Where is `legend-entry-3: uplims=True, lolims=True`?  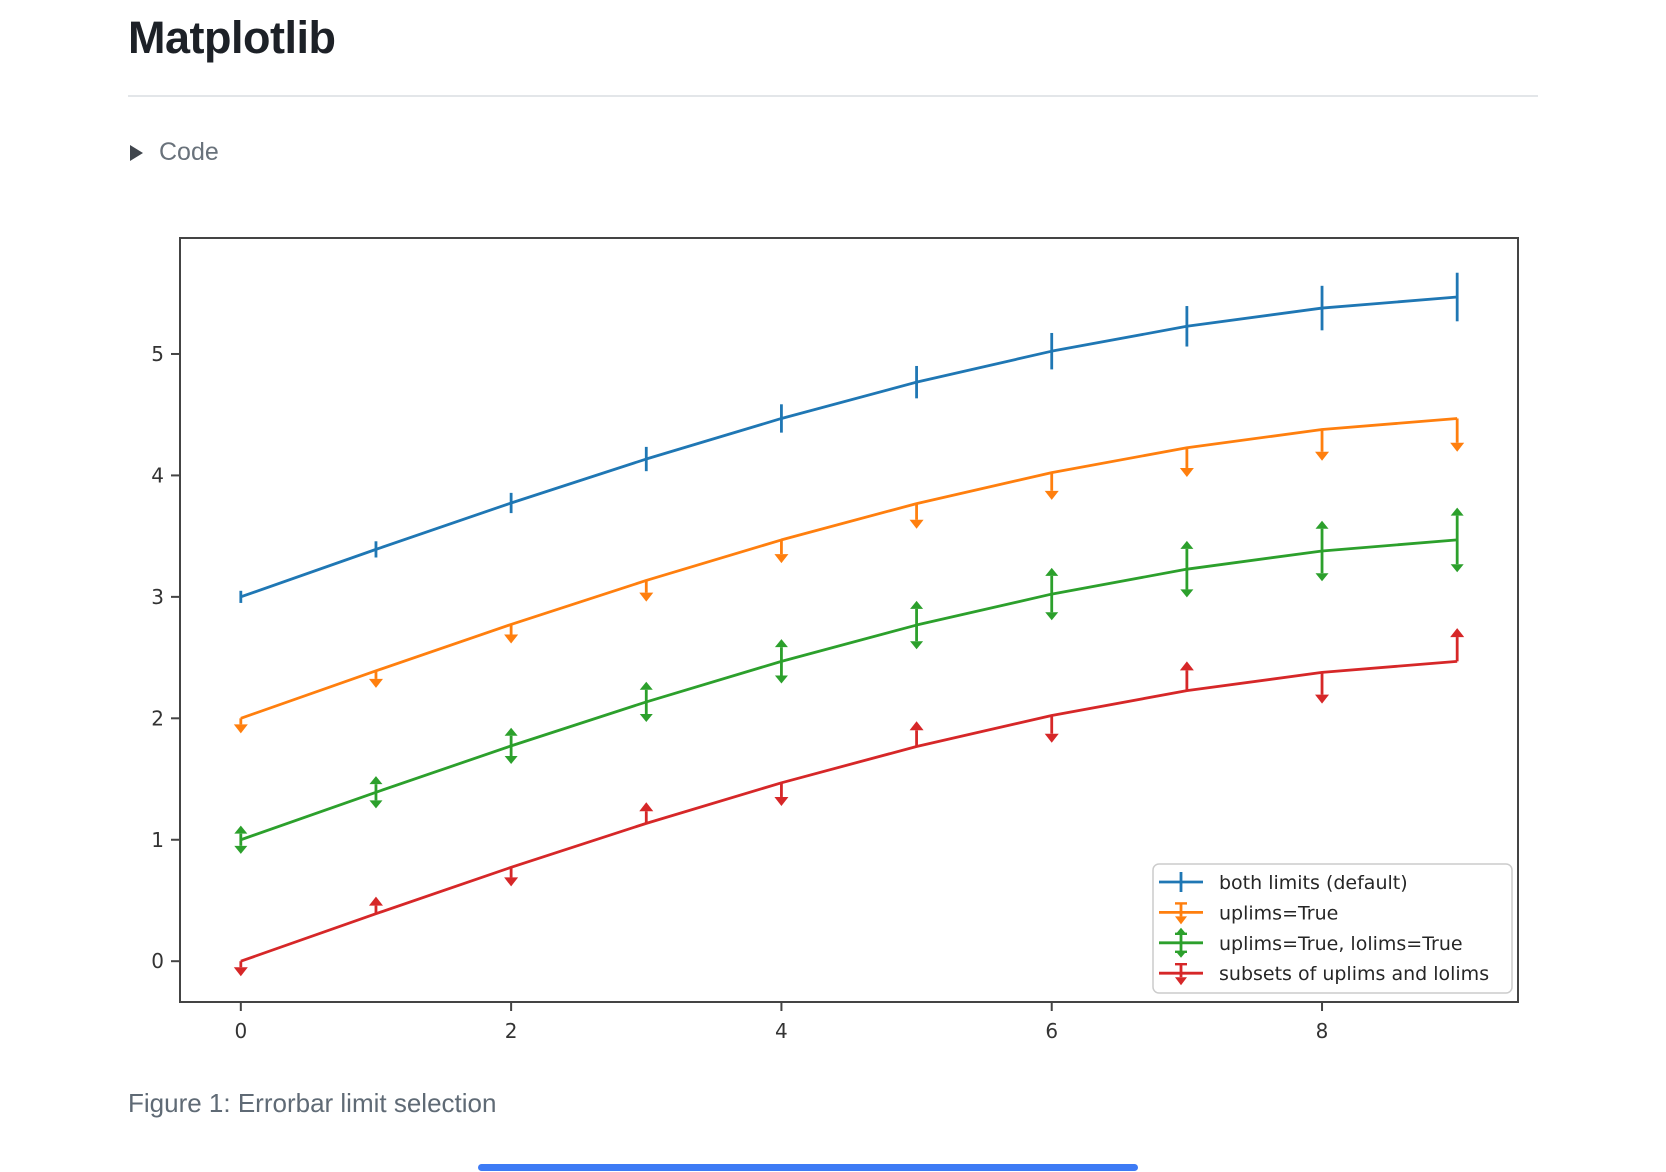
legend-entry-3: uplims=True, lolims=True is located at coordinates (1311, 942).